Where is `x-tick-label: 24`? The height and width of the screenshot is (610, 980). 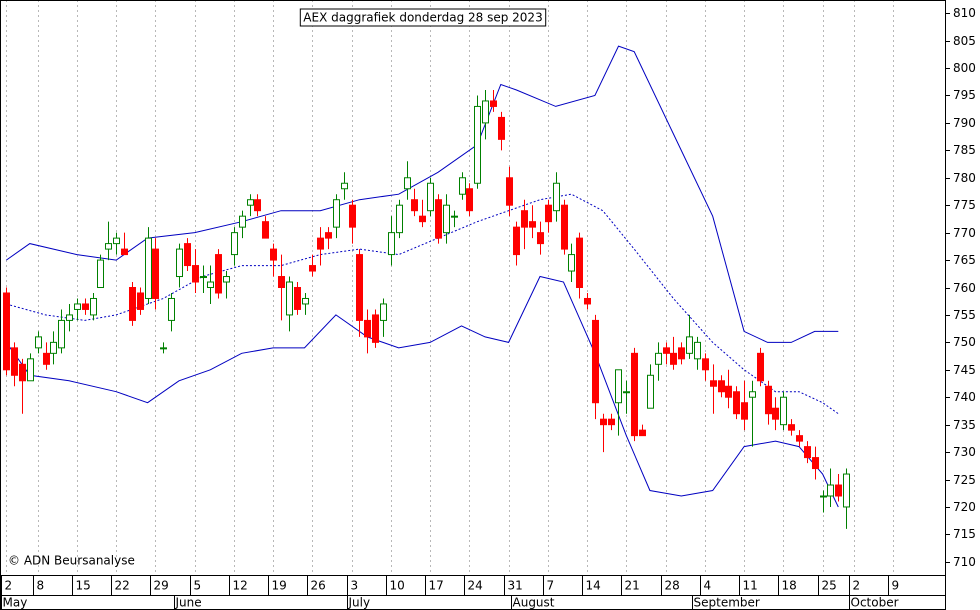 x-tick-label: 24 is located at coordinates (475, 586).